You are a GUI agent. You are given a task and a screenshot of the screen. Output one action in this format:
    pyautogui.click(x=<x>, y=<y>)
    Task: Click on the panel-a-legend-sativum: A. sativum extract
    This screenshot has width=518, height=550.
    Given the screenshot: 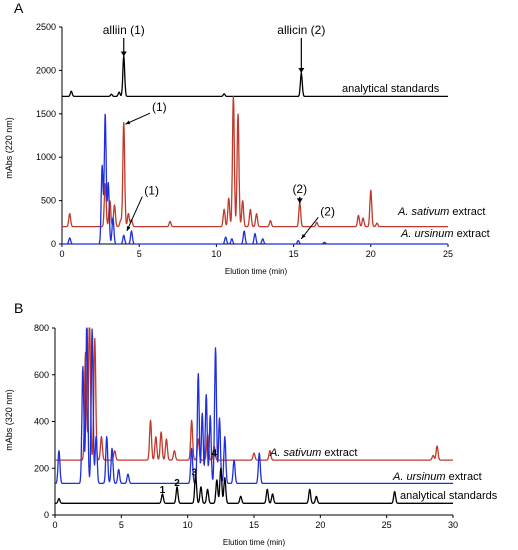 What is the action you would take?
    pyautogui.click(x=441, y=212)
    